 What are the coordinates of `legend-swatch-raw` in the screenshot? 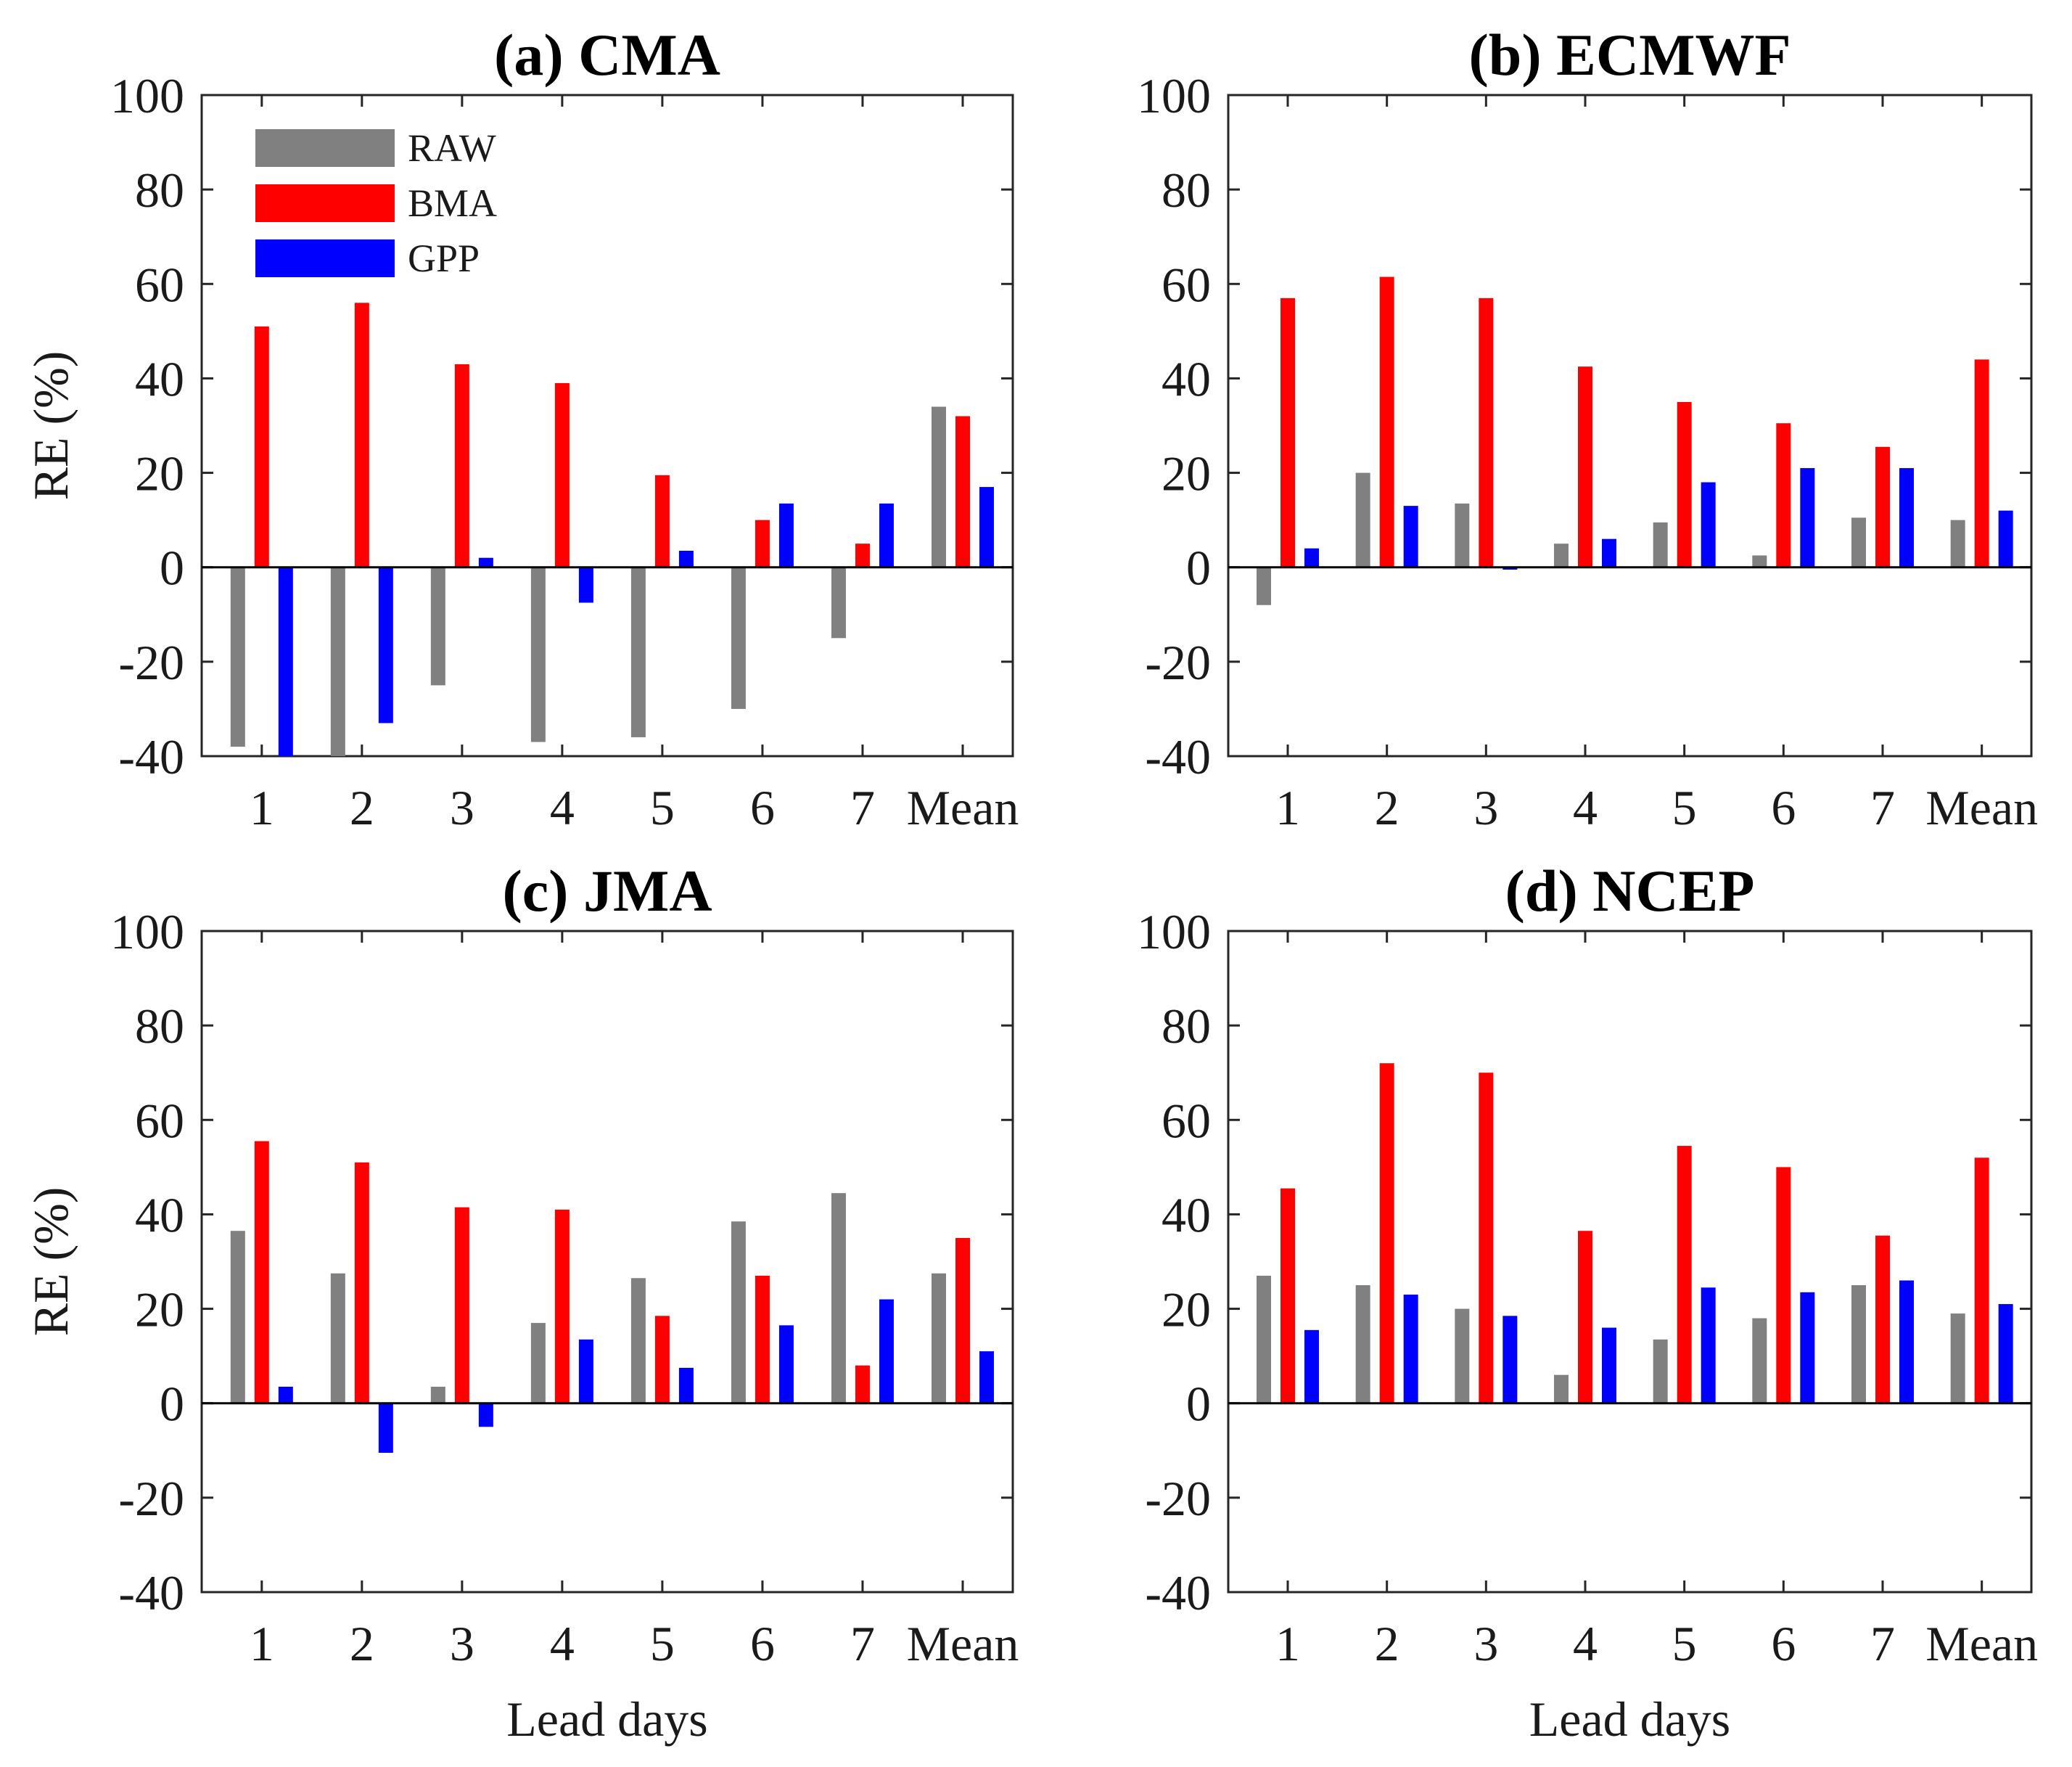 It's located at (325, 148).